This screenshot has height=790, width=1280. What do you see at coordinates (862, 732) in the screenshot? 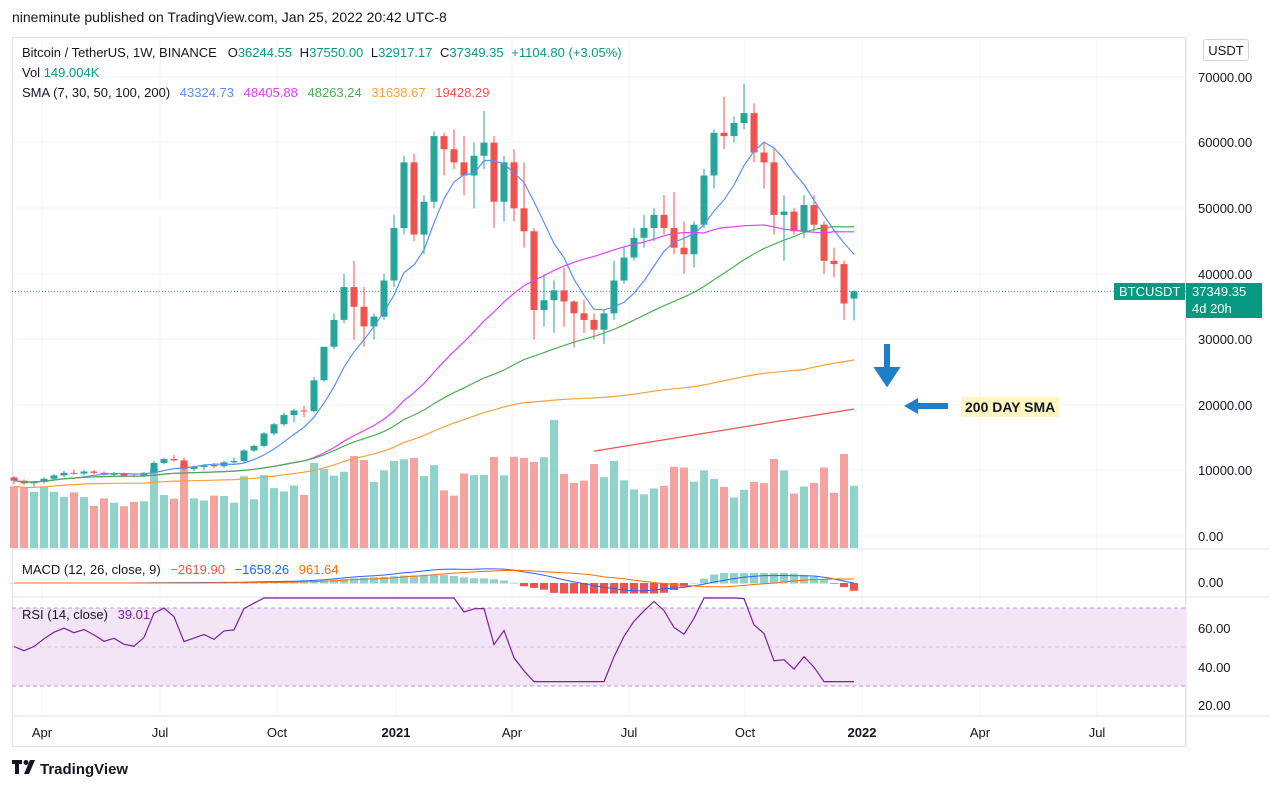
I see `time-axis-label: 2022` at bounding box center [862, 732].